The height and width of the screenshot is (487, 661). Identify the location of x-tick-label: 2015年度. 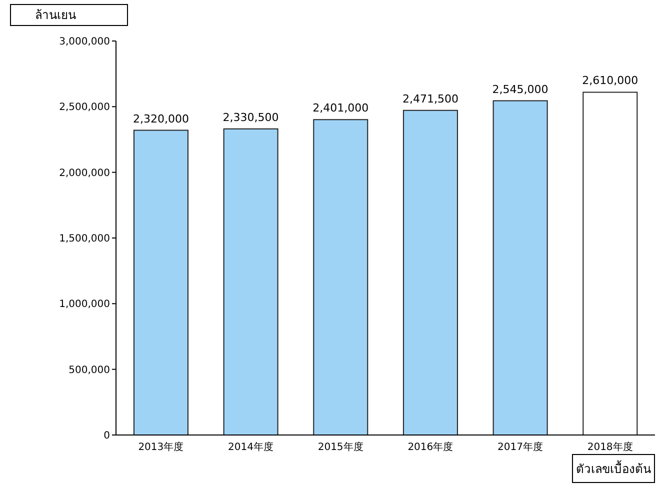
(341, 447).